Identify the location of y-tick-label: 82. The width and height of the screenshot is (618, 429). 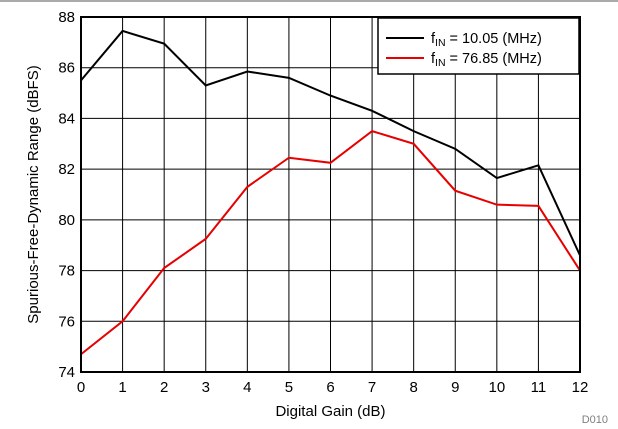
(66, 169).